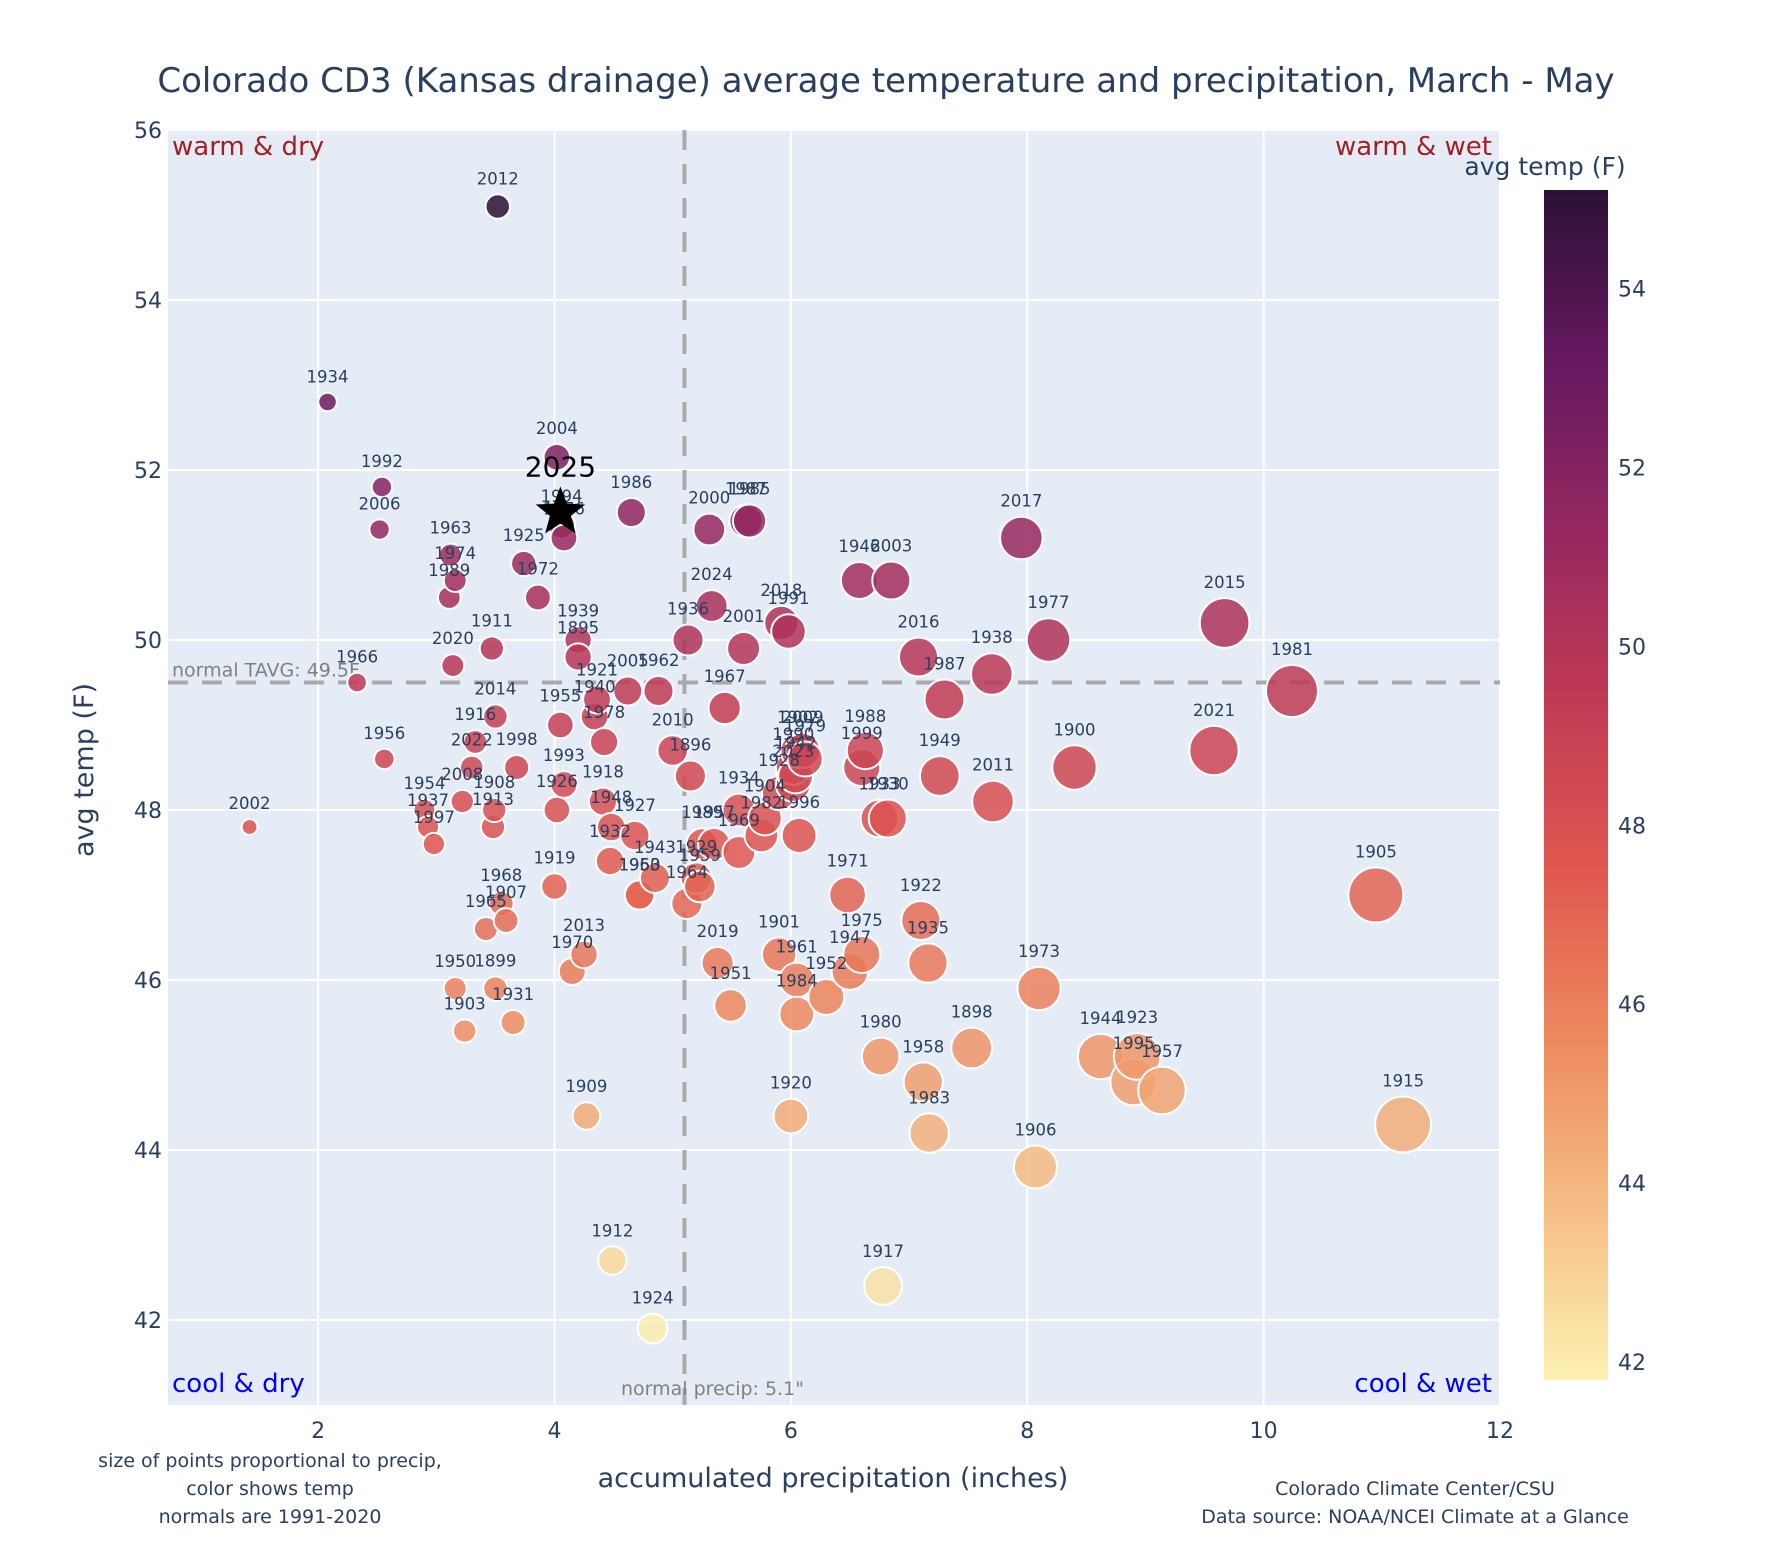 The image size is (1772, 1564). Describe the element at coordinates (749, 488) in the screenshot. I see `point-label: 1985` at that location.